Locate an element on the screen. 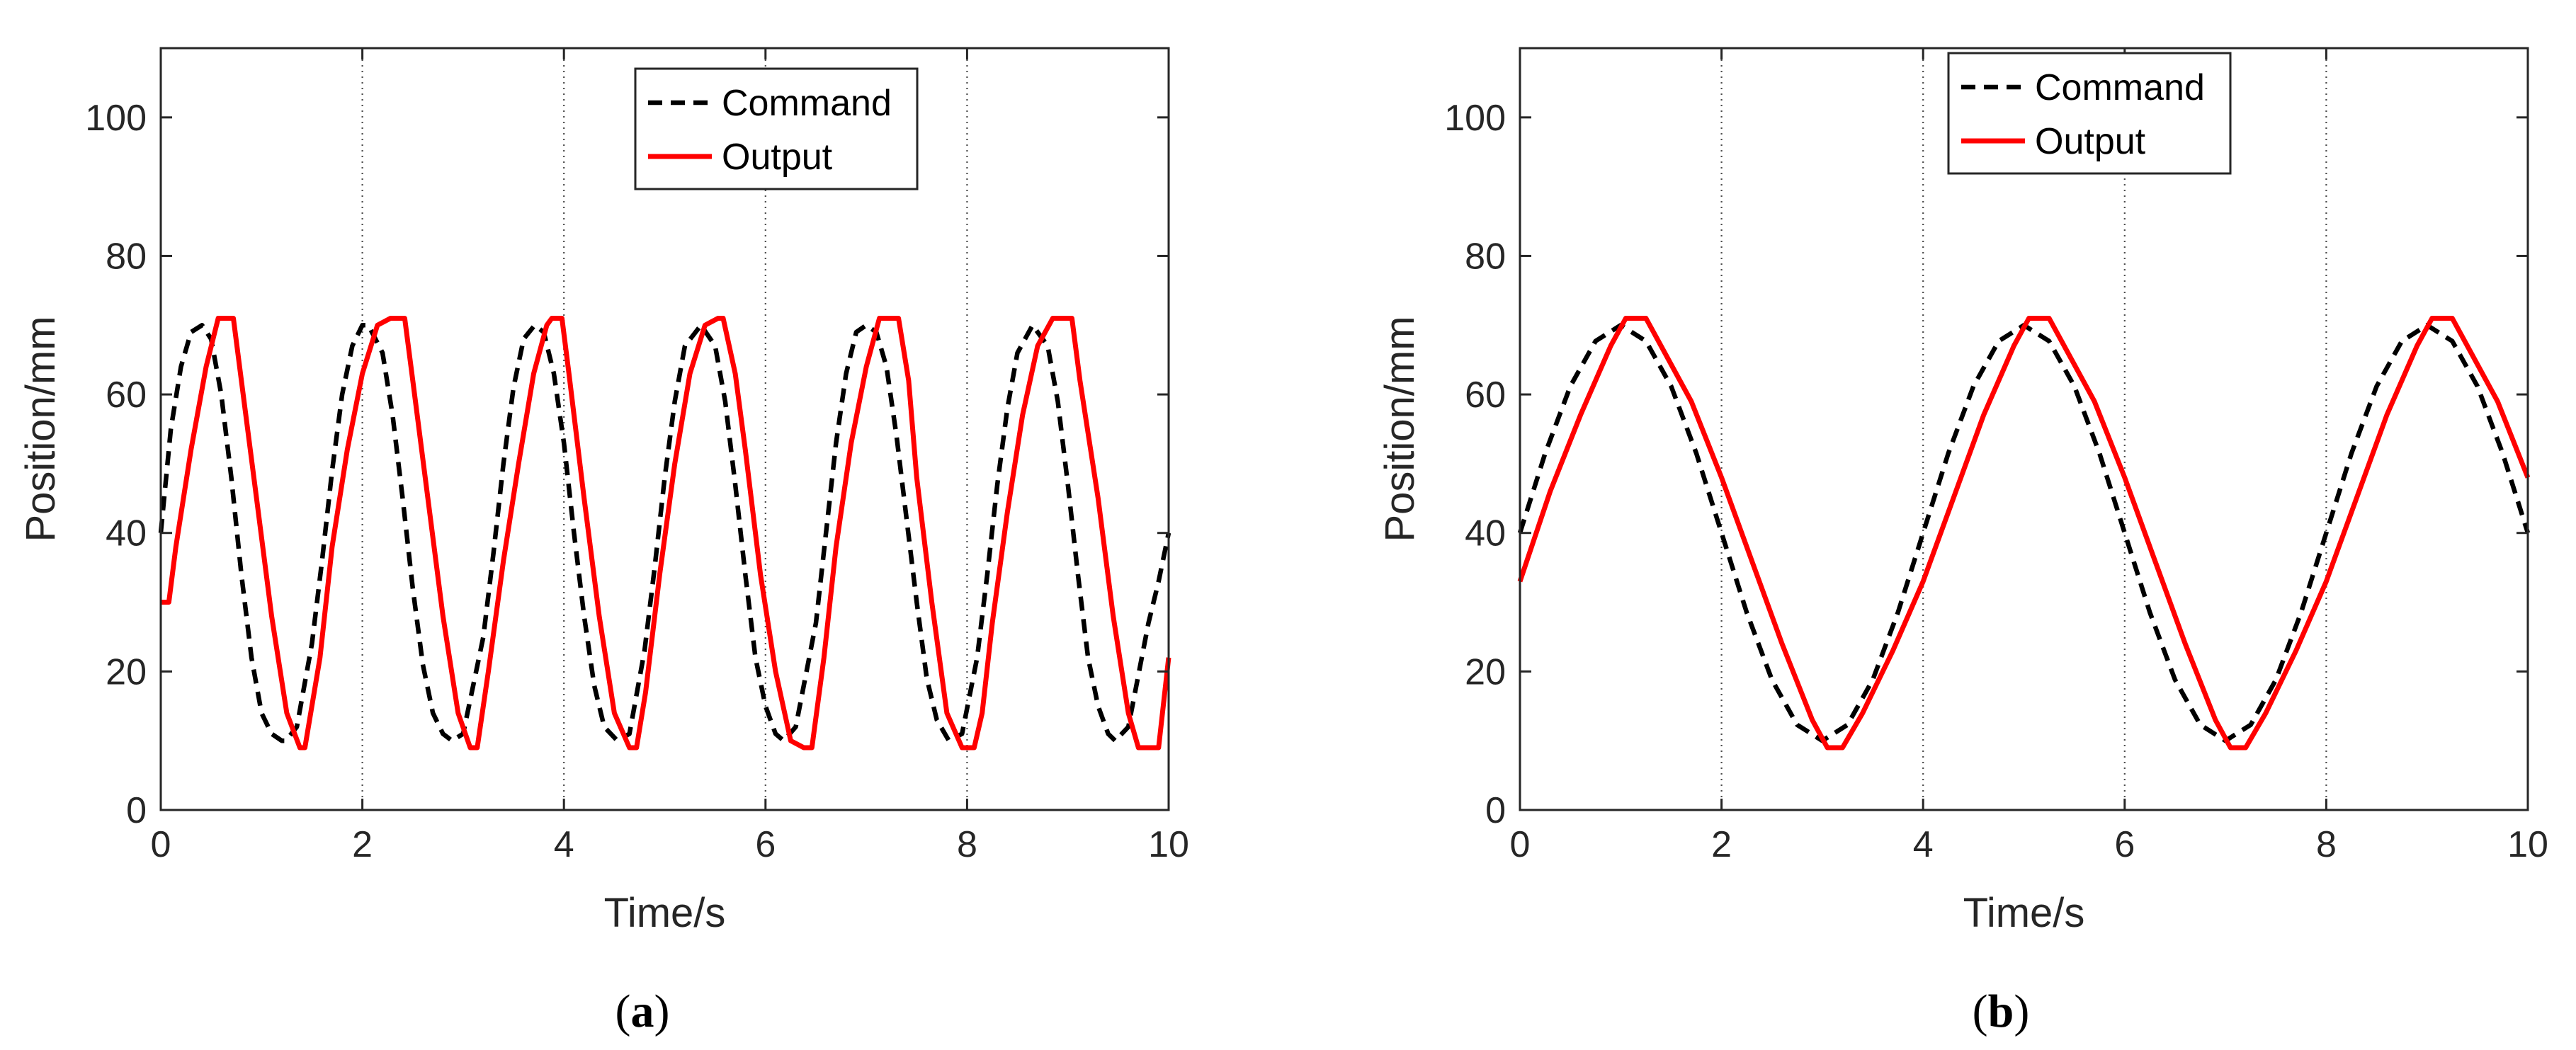  caption-letter: a is located at coordinates (642, 1011).